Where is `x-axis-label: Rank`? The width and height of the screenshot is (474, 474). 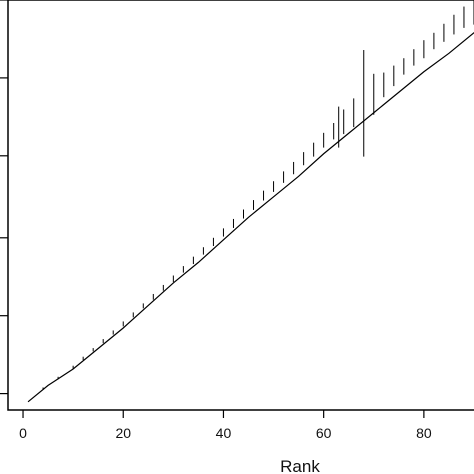 x-axis-label: Rank is located at coordinates (300, 465).